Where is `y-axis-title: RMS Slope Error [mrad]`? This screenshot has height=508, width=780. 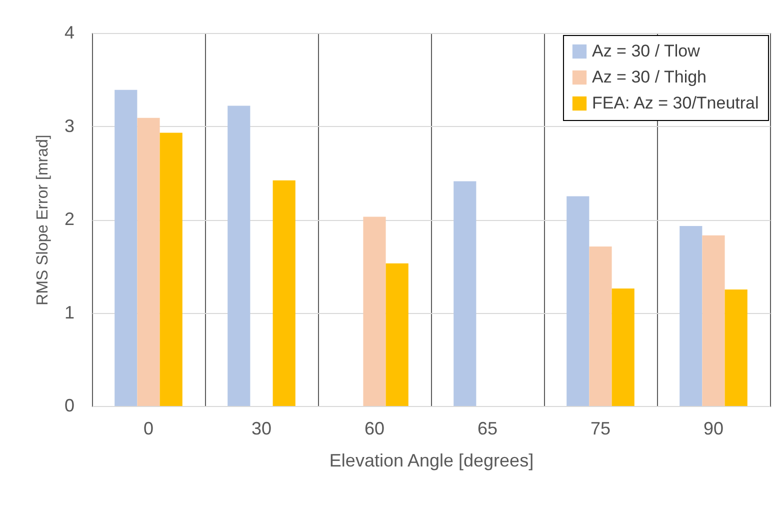 y-axis-title: RMS Slope Error [mrad] is located at coordinates (43, 220).